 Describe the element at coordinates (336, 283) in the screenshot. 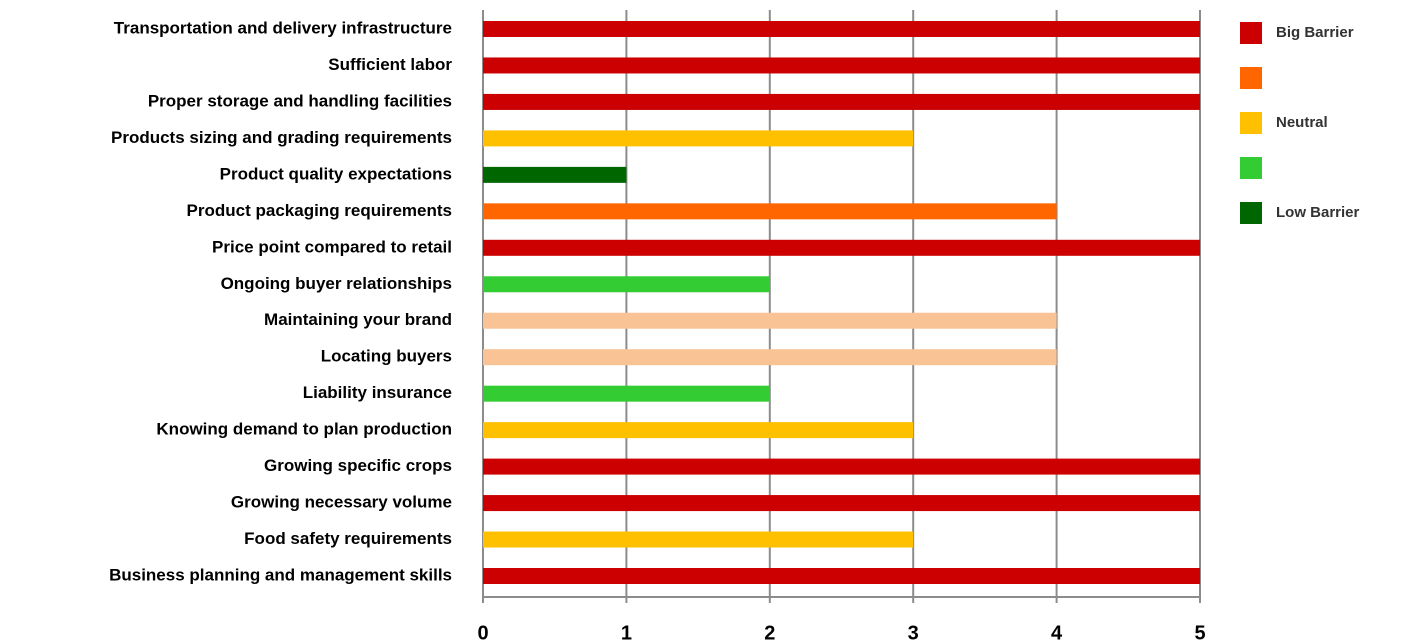

I see `y-tick-label: Ongoing buyer relationships` at that location.